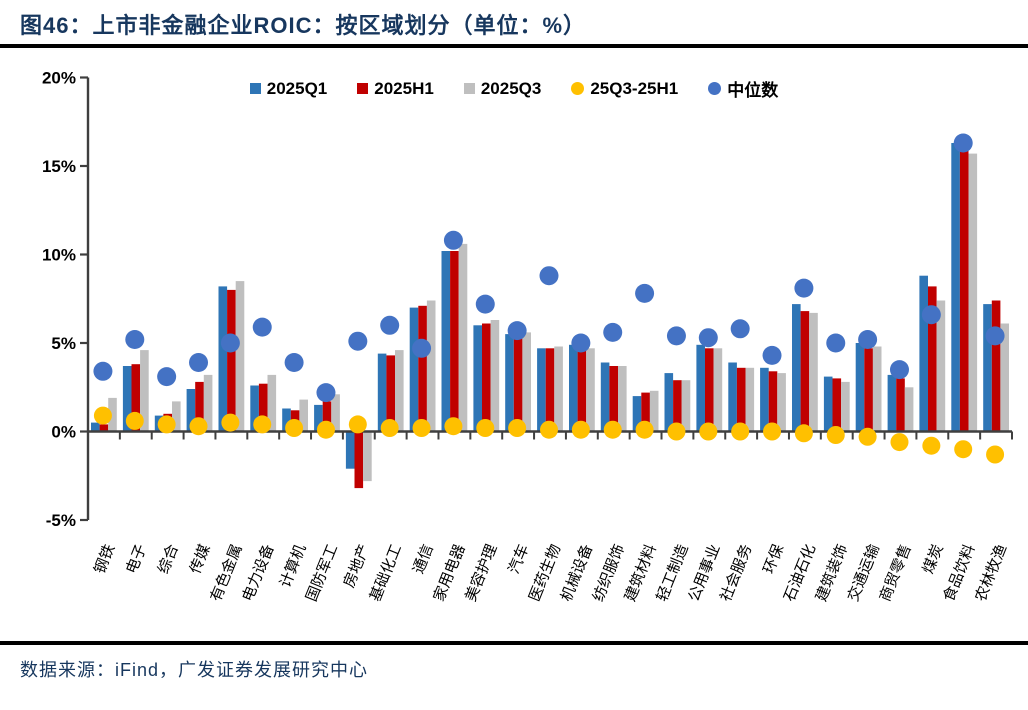 The width and height of the screenshot is (1028, 710). What do you see at coordinates (511, 88) in the screenshot?
I see `legend-label: 2025Q3` at bounding box center [511, 88].